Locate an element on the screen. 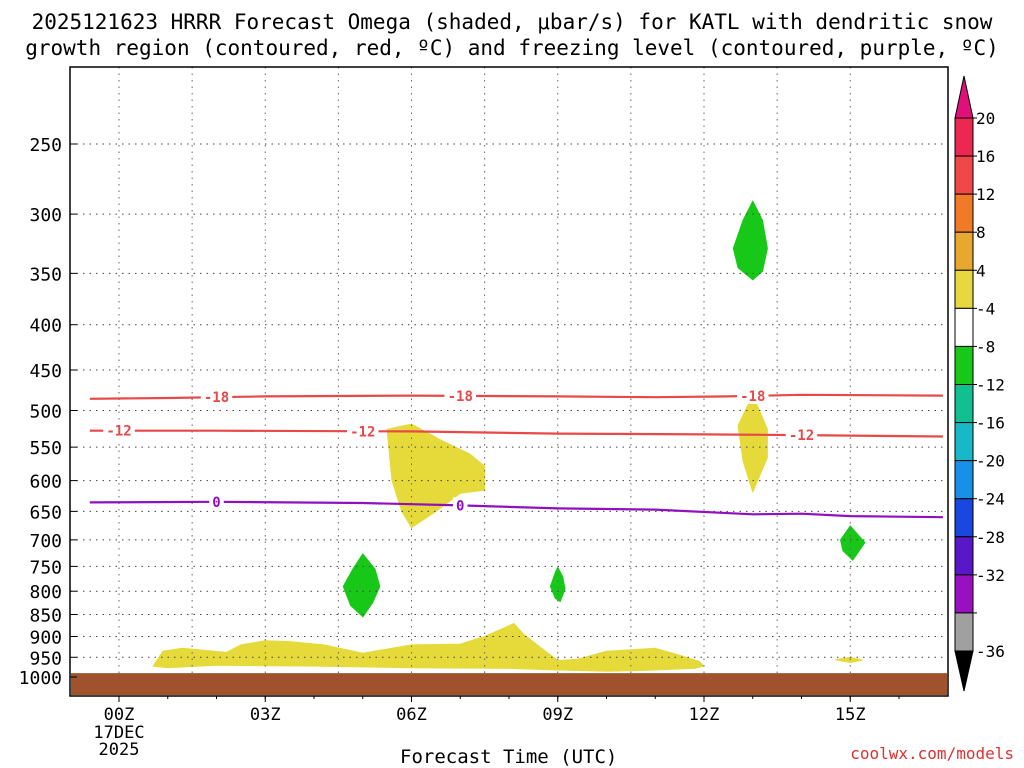  low-green-05z is located at coordinates (361, 585).